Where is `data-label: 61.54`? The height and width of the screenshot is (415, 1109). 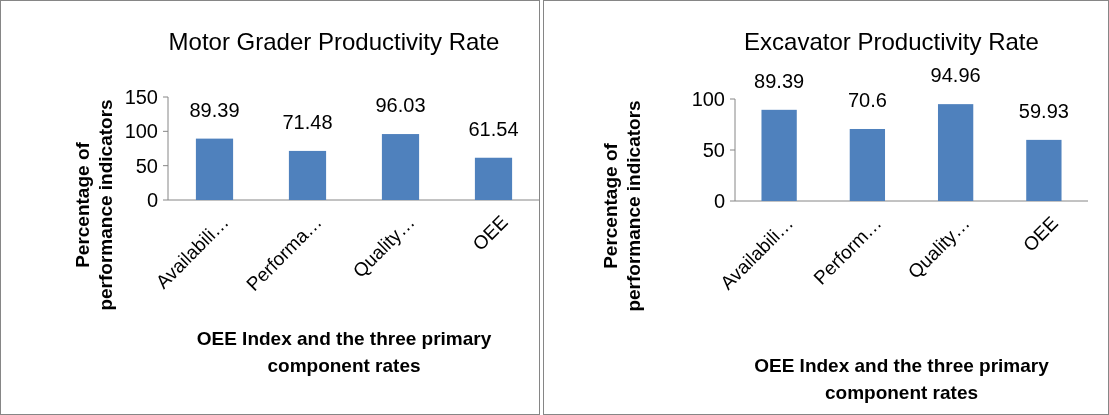
data-label: 61.54 is located at coordinates (493, 128).